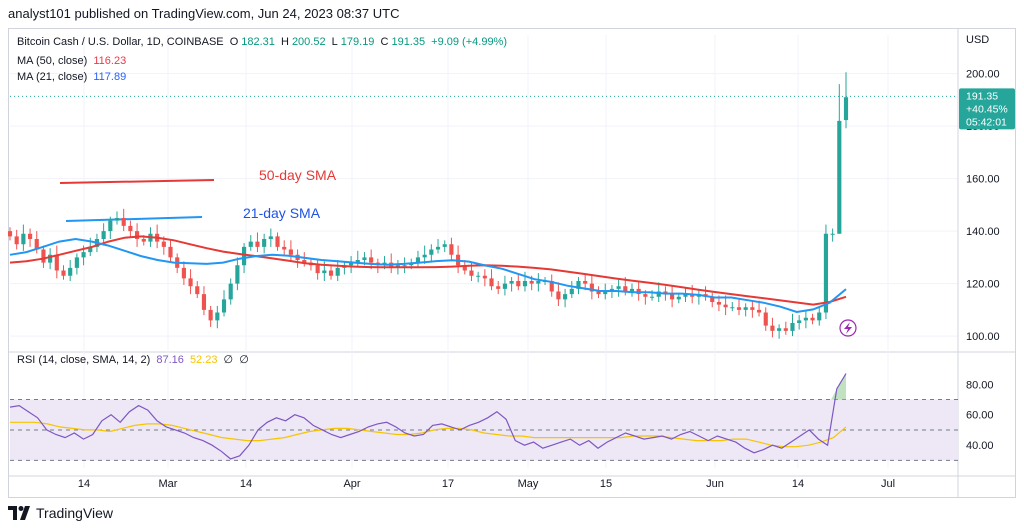 Image resolution: width=1024 pixels, height=530 pixels. I want to click on rsi-band-area, so click(484, 429).